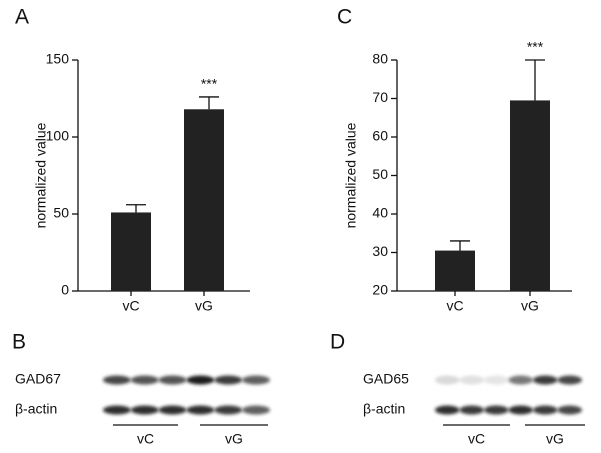 This screenshot has width=601, height=453. I want to click on y-tick-label: 30, so click(380, 251).